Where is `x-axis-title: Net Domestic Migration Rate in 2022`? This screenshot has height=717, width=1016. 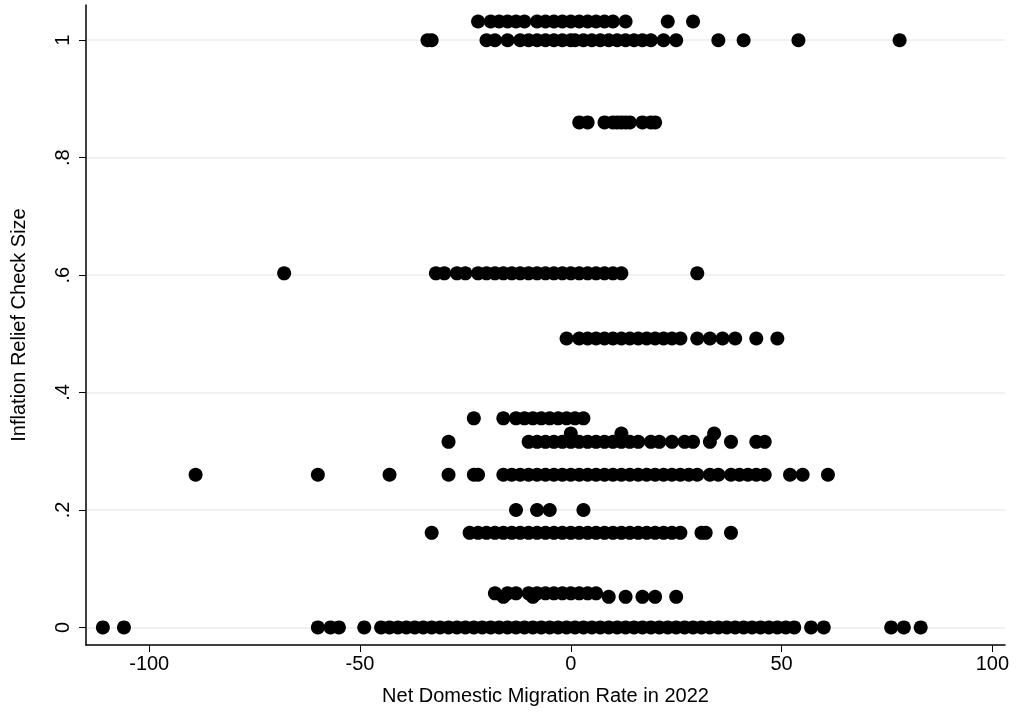
x-axis-title: Net Domestic Migration Rate in 2022 is located at coordinates (545, 695).